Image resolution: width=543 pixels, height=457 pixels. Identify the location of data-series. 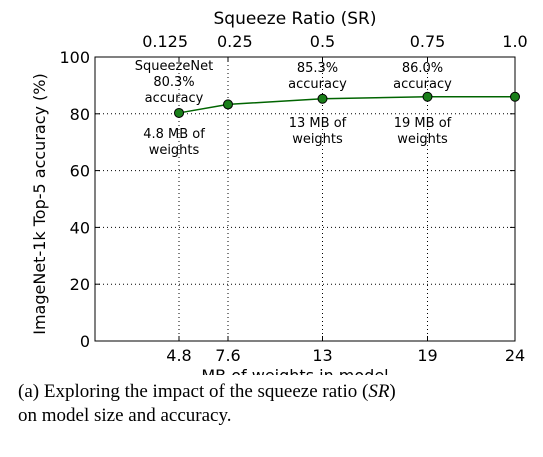
(347, 104).